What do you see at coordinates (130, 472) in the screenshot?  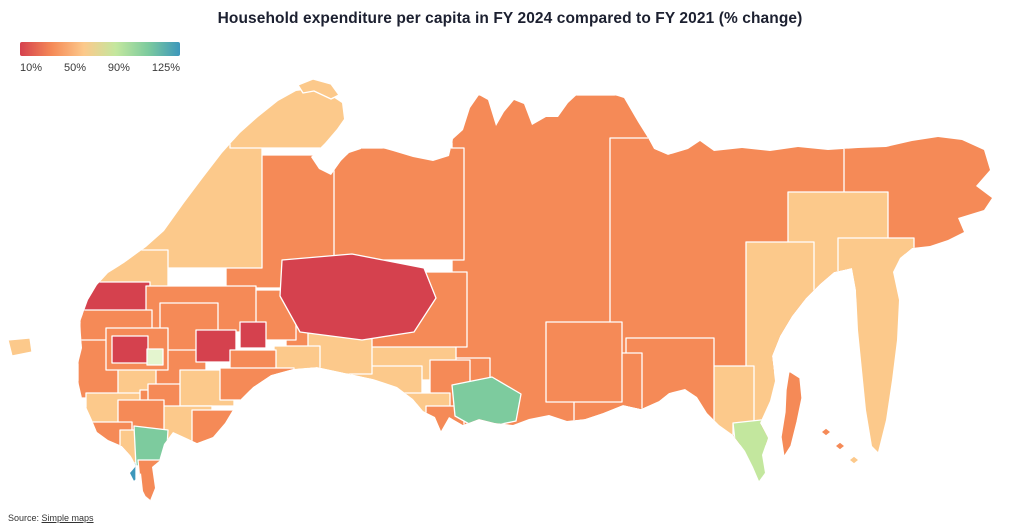 I see `map-region-teal` at bounding box center [130, 472].